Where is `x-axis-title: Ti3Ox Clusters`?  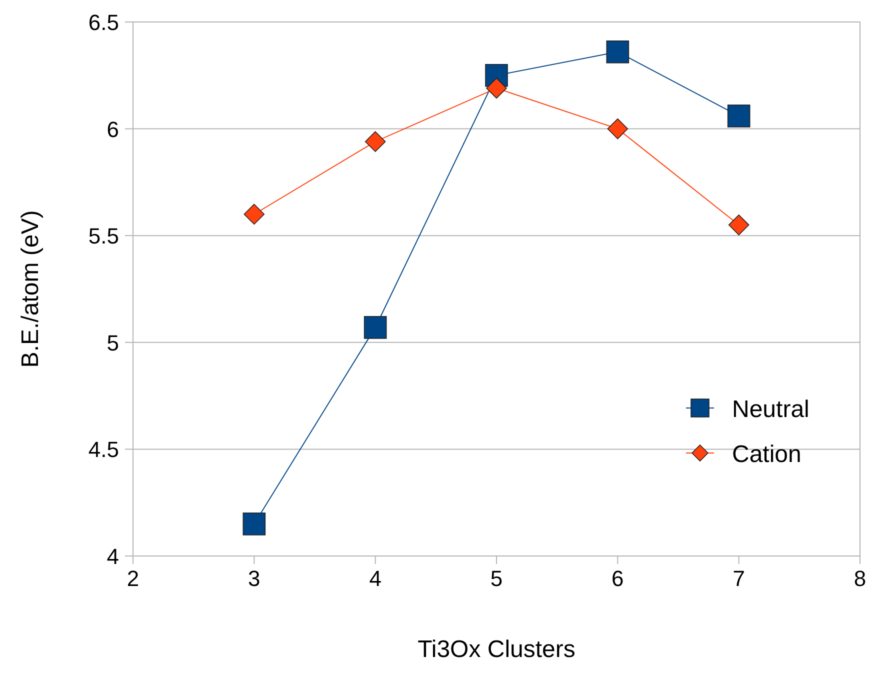
x-axis-title: Ti3Ox Clusters is located at coordinates (497, 649).